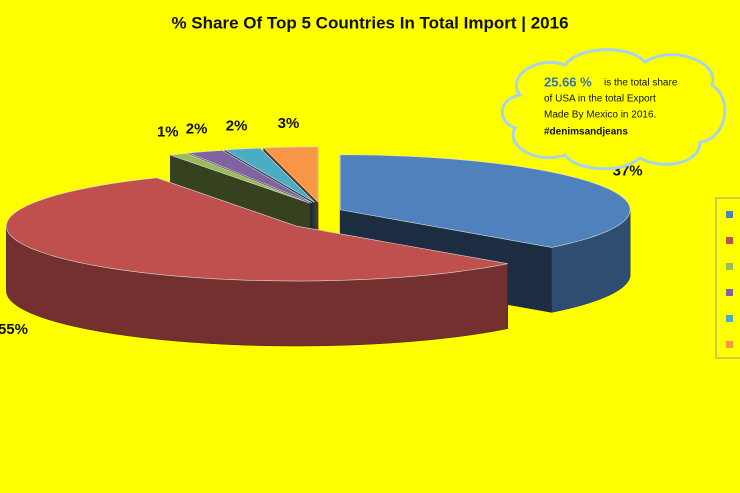 This screenshot has width=740, height=493. What do you see at coordinates (600, 115) in the screenshot?
I see `annotation-line: Made By Mexico in 2016.` at bounding box center [600, 115].